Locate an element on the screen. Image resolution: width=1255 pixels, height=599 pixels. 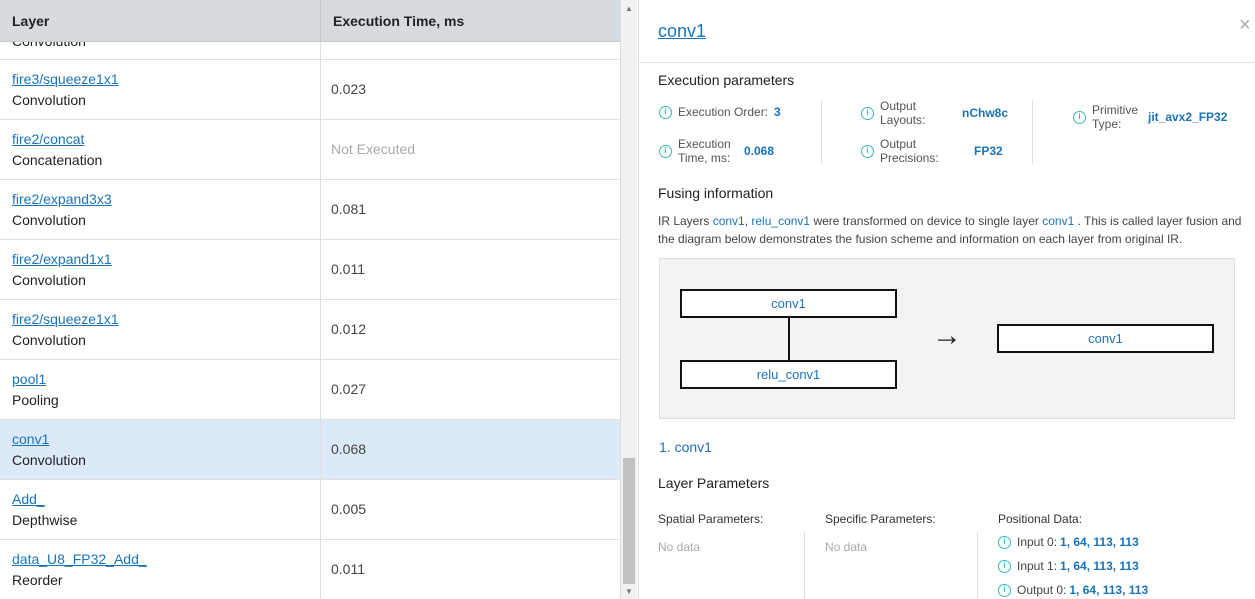
execution-time: 0.005 is located at coordinates (349, 509).